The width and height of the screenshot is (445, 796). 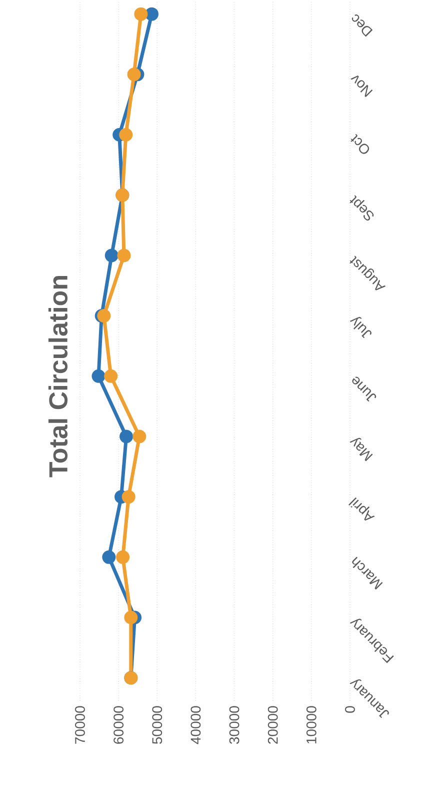 What do you see at coordinates (80, 725) in the screenshot?
I see `x-tick-label: 70000` at bounding box center [80, 725].